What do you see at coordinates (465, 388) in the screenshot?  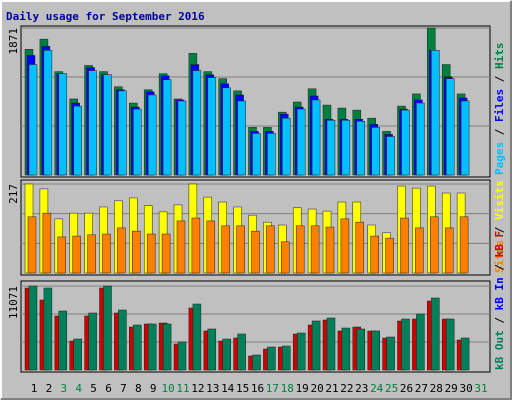 I see `x-tick-label: 30` at bounding box center [465, 388].